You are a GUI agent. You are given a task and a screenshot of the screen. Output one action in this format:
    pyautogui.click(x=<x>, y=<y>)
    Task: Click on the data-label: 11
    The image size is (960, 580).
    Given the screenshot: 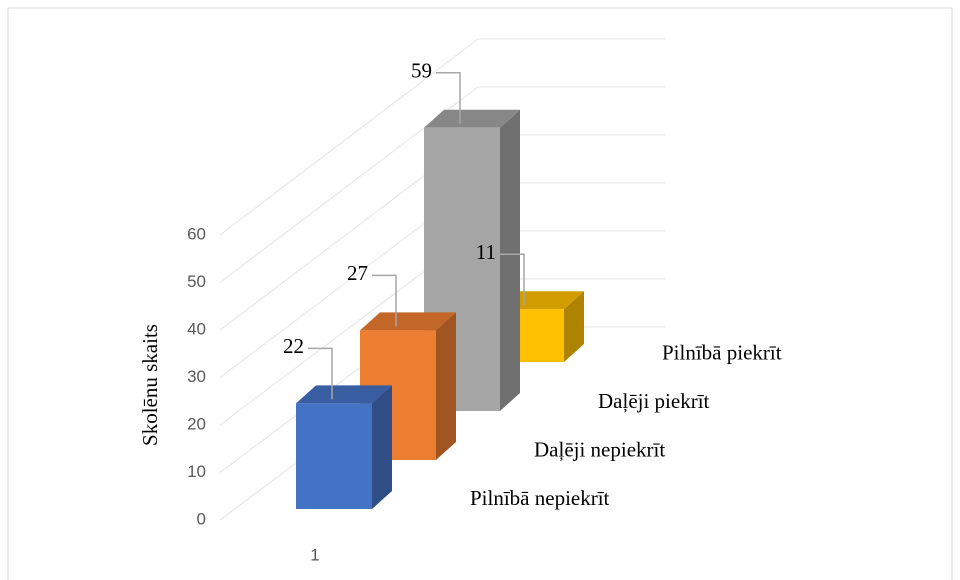 What is the action you would take?
    pyautogui.click(x=486, y=252)
    